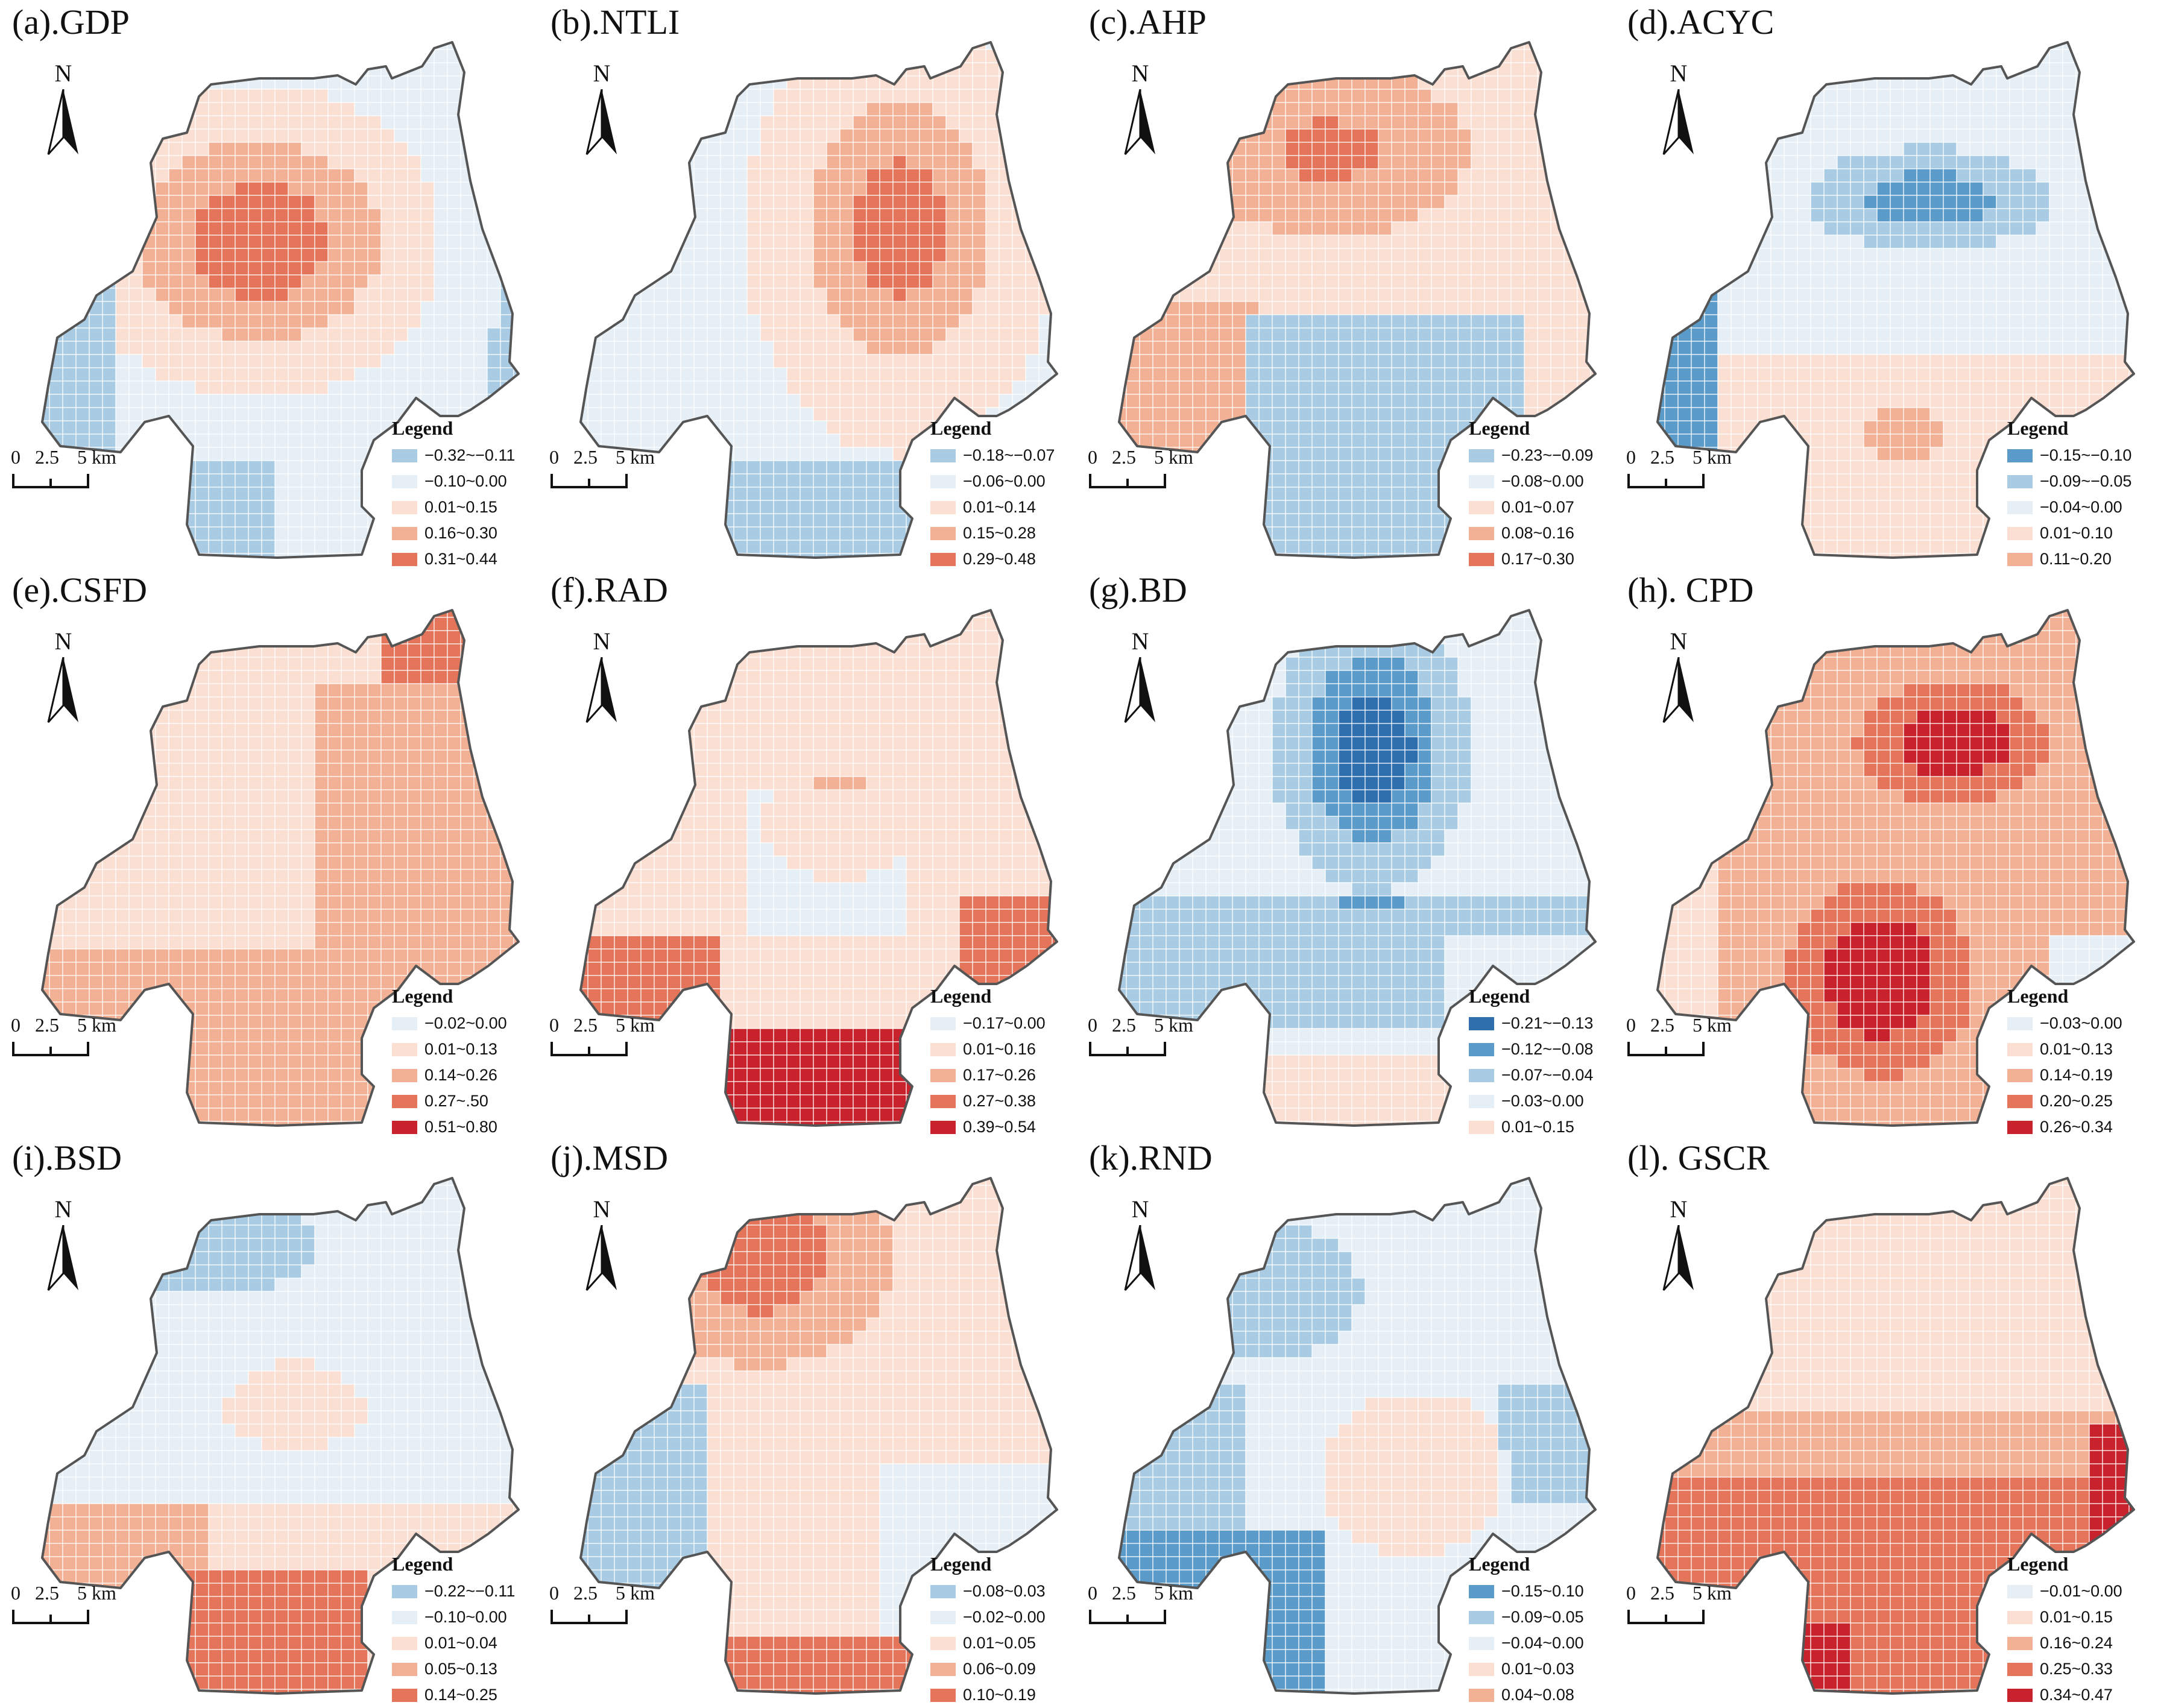 This screenshot has width=2158, height=1708. What do you see at coordinates (1541, 507) in the screenshot?
I see `legend-item: 0.01~0.07` at bounding box center [1541, 507].